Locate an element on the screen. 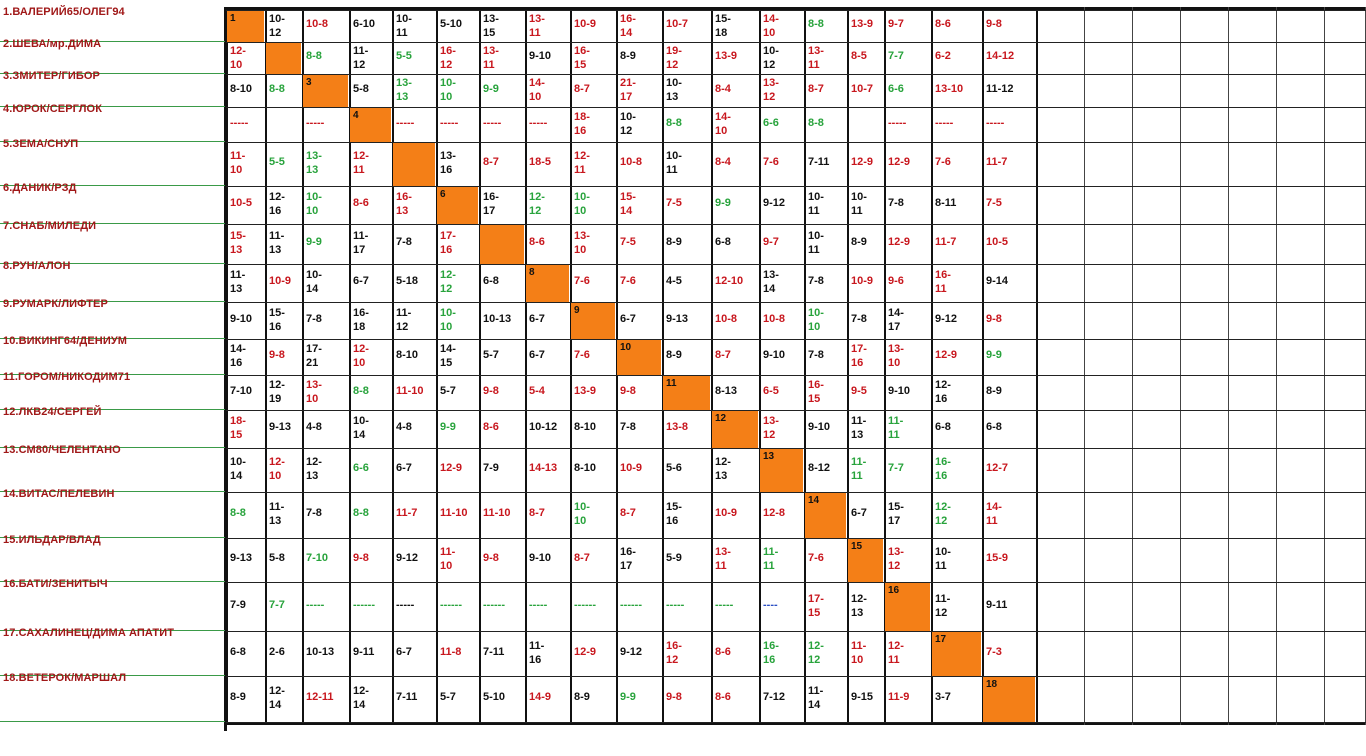  score-cell: 13- 15 is located at coordinates (491, 26).